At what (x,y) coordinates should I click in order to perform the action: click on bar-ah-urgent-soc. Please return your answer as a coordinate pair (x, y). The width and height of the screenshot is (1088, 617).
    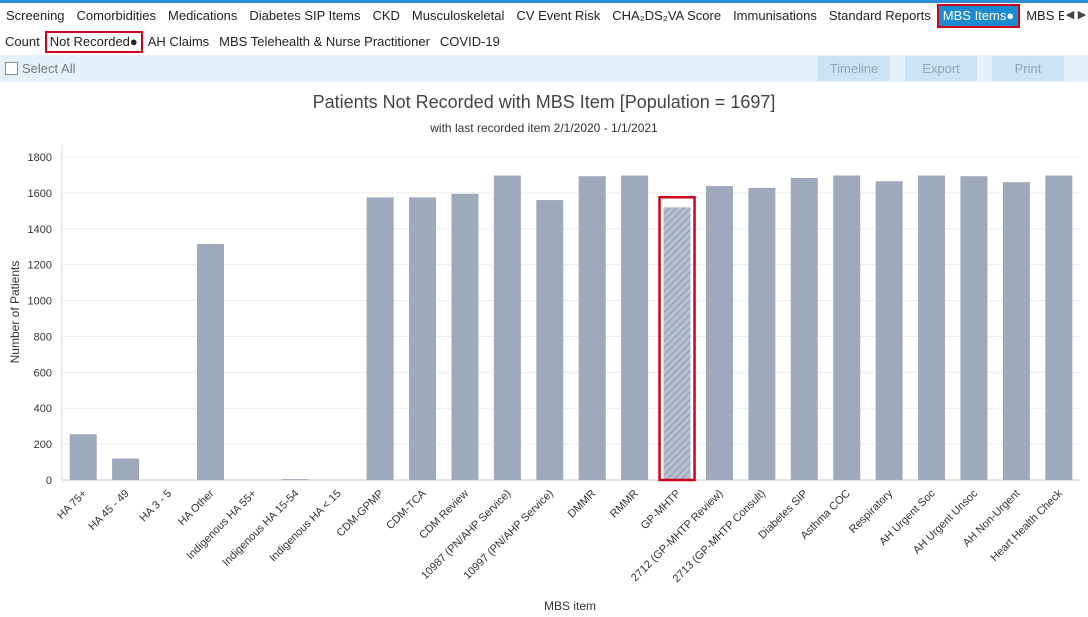
    Looking at the image, I should click on (932, 327).